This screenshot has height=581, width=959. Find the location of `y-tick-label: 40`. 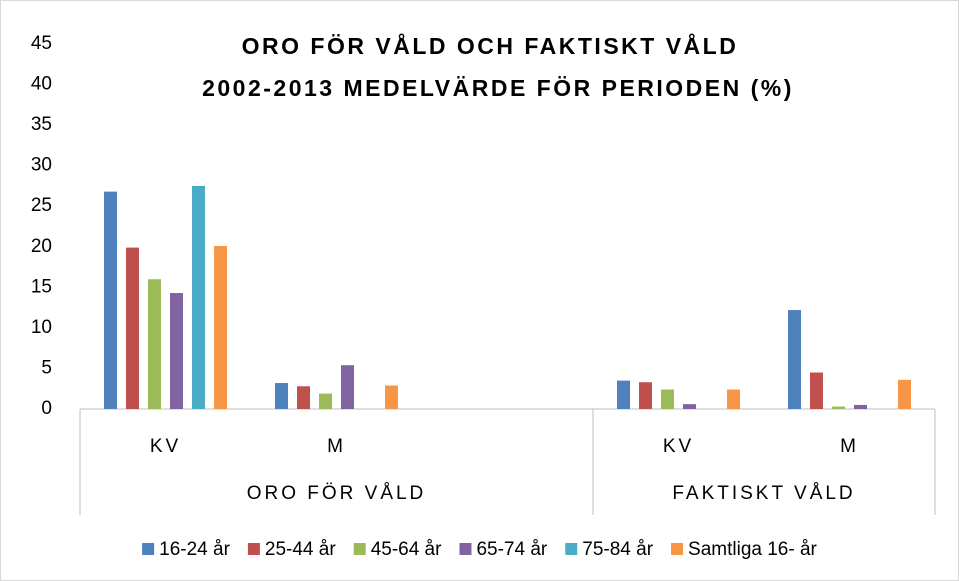

y-tick-label: 40 is located at coordinates (41, 84).